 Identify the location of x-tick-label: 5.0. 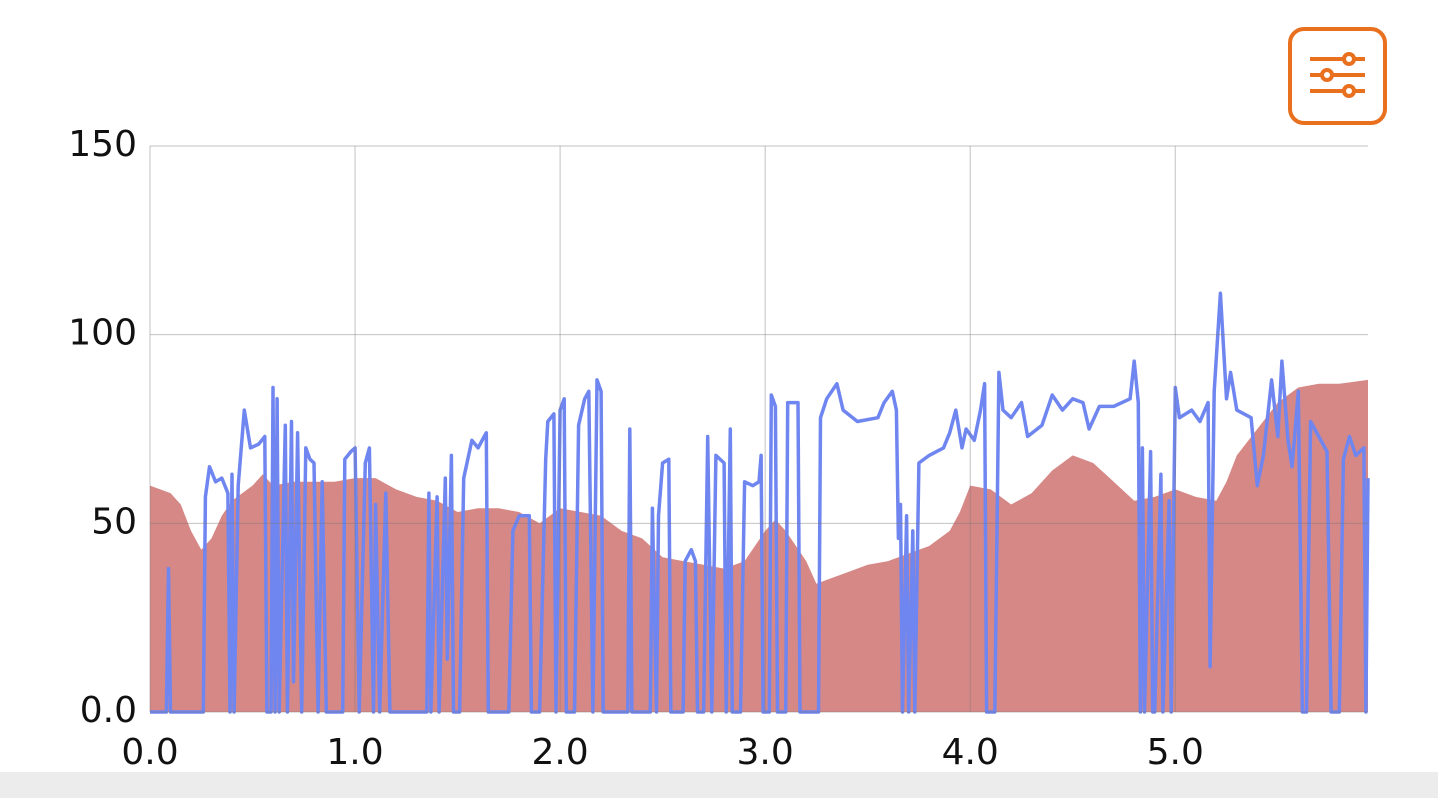
(1175, 752).